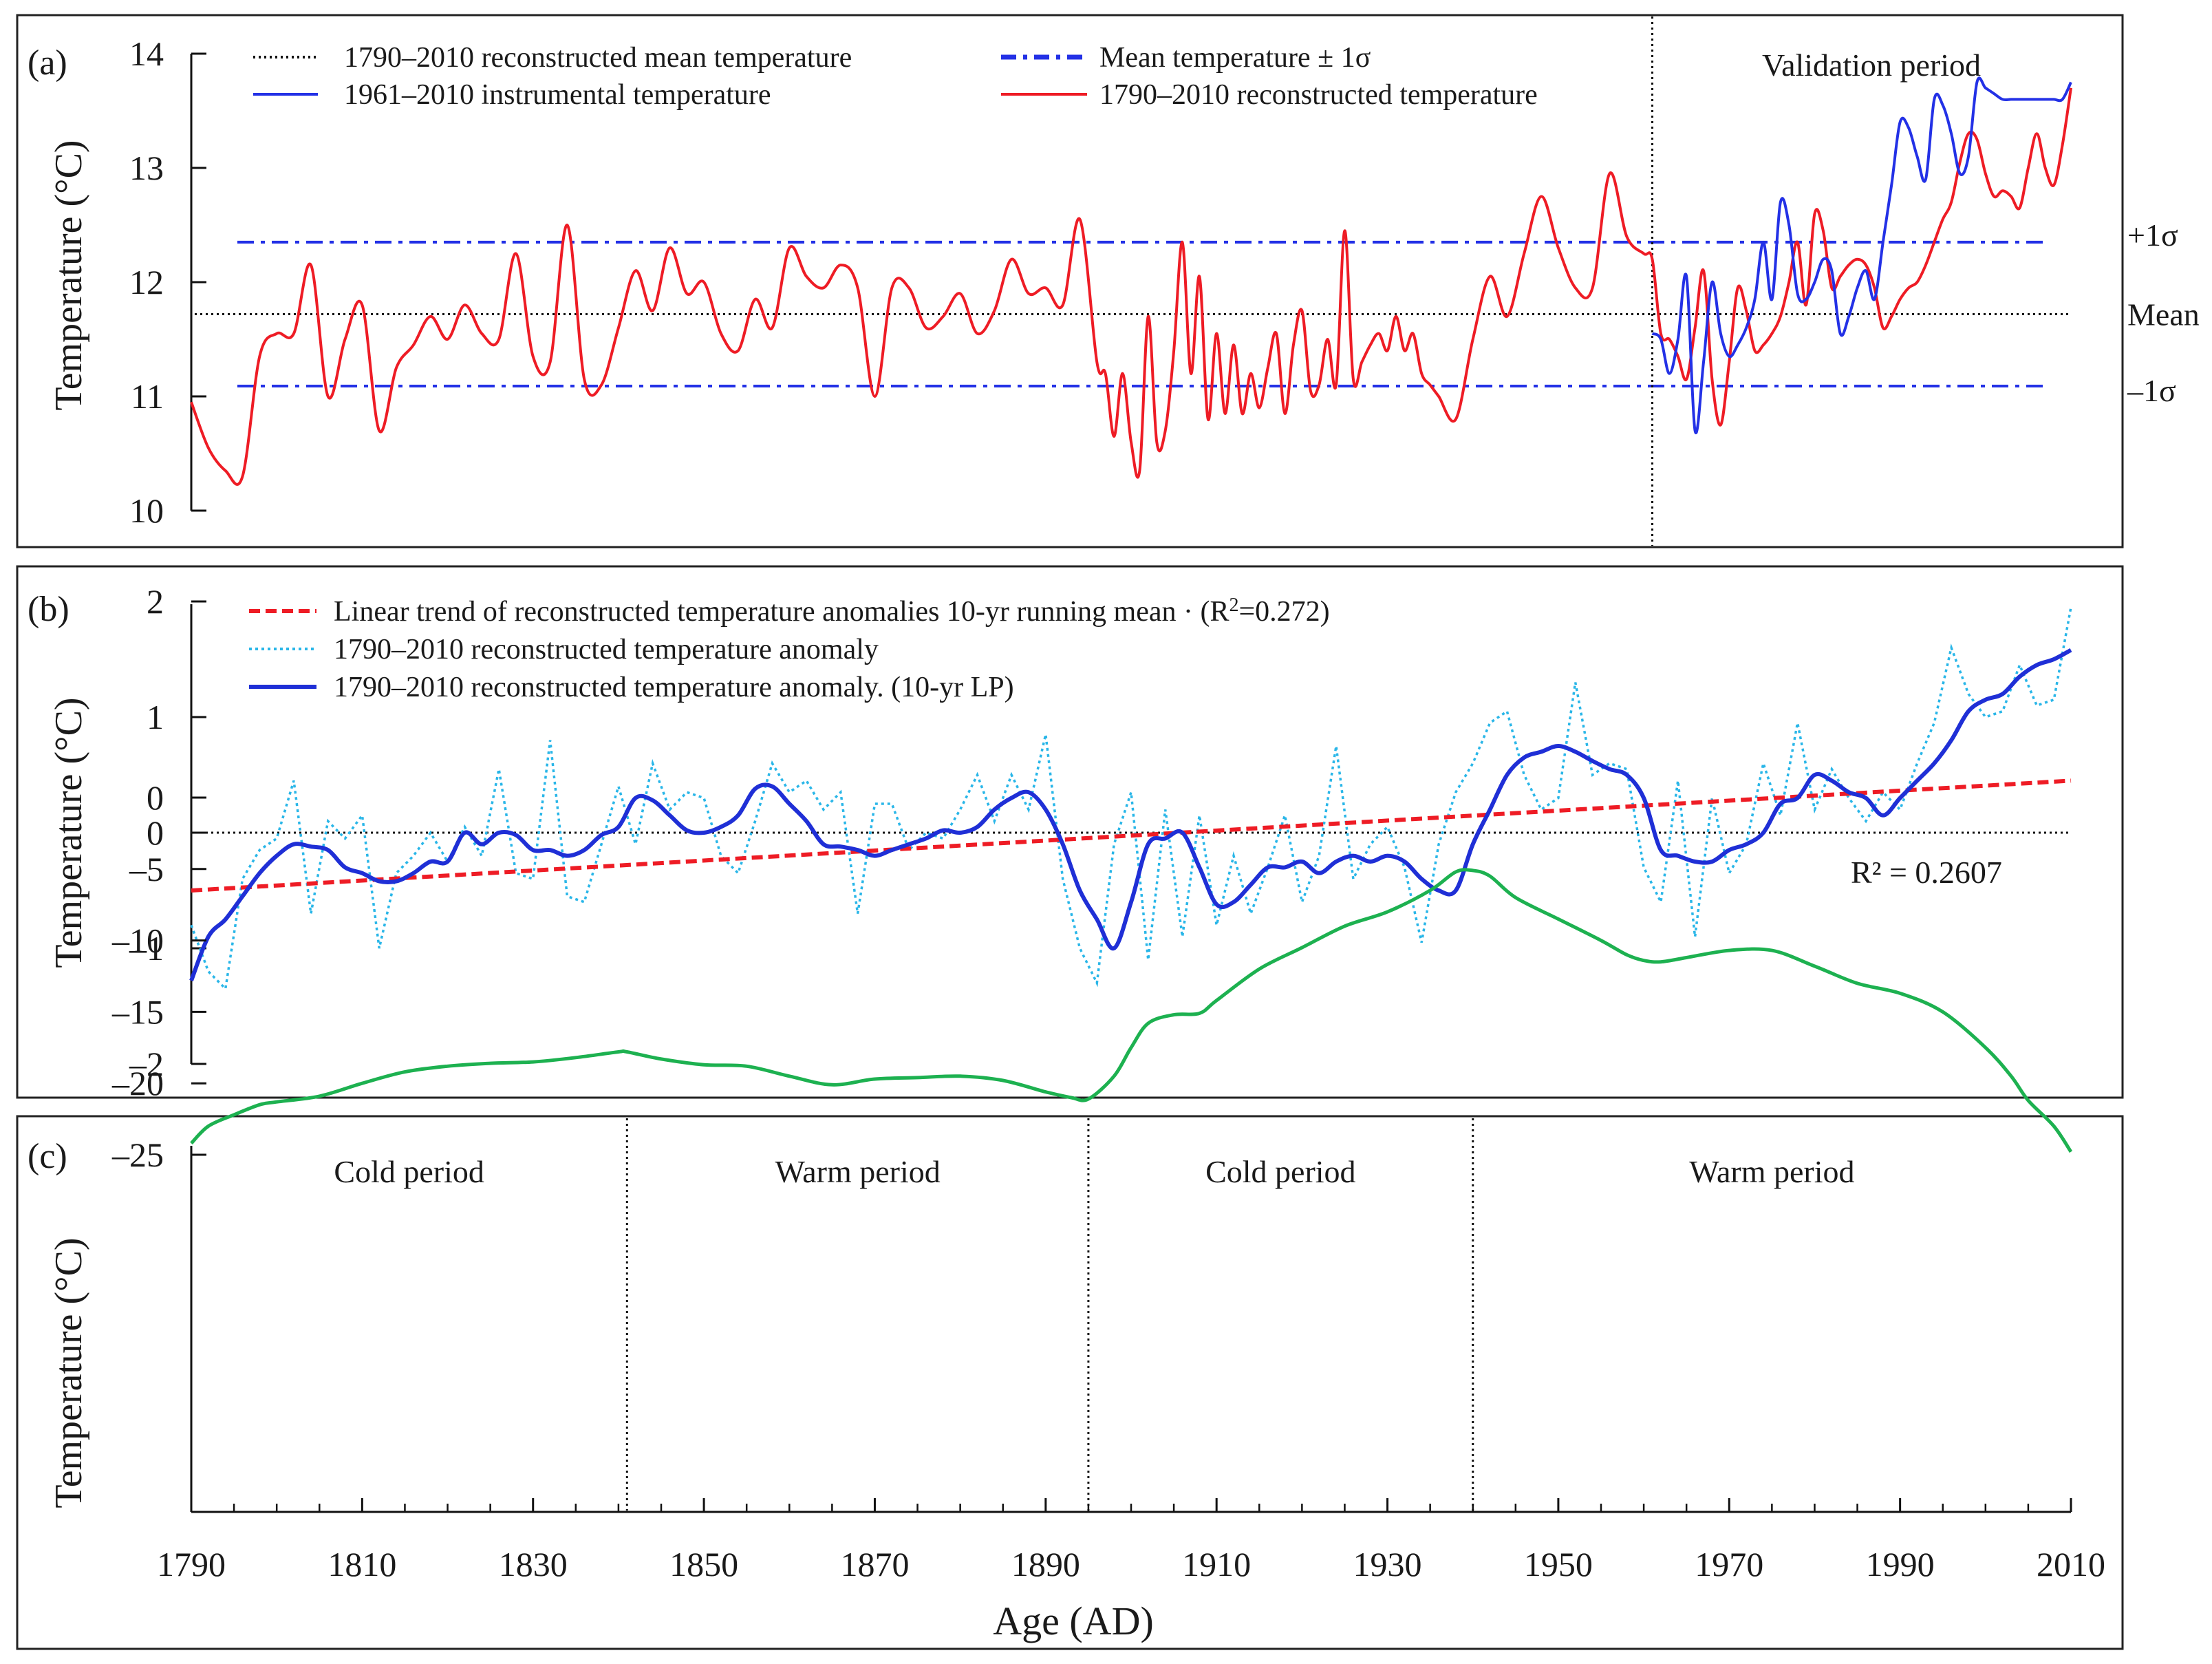 The width and height of the screenshot is (2212, 1664). I want to click on panel-c-x-tick-label: 1810, so click(361, 1564).